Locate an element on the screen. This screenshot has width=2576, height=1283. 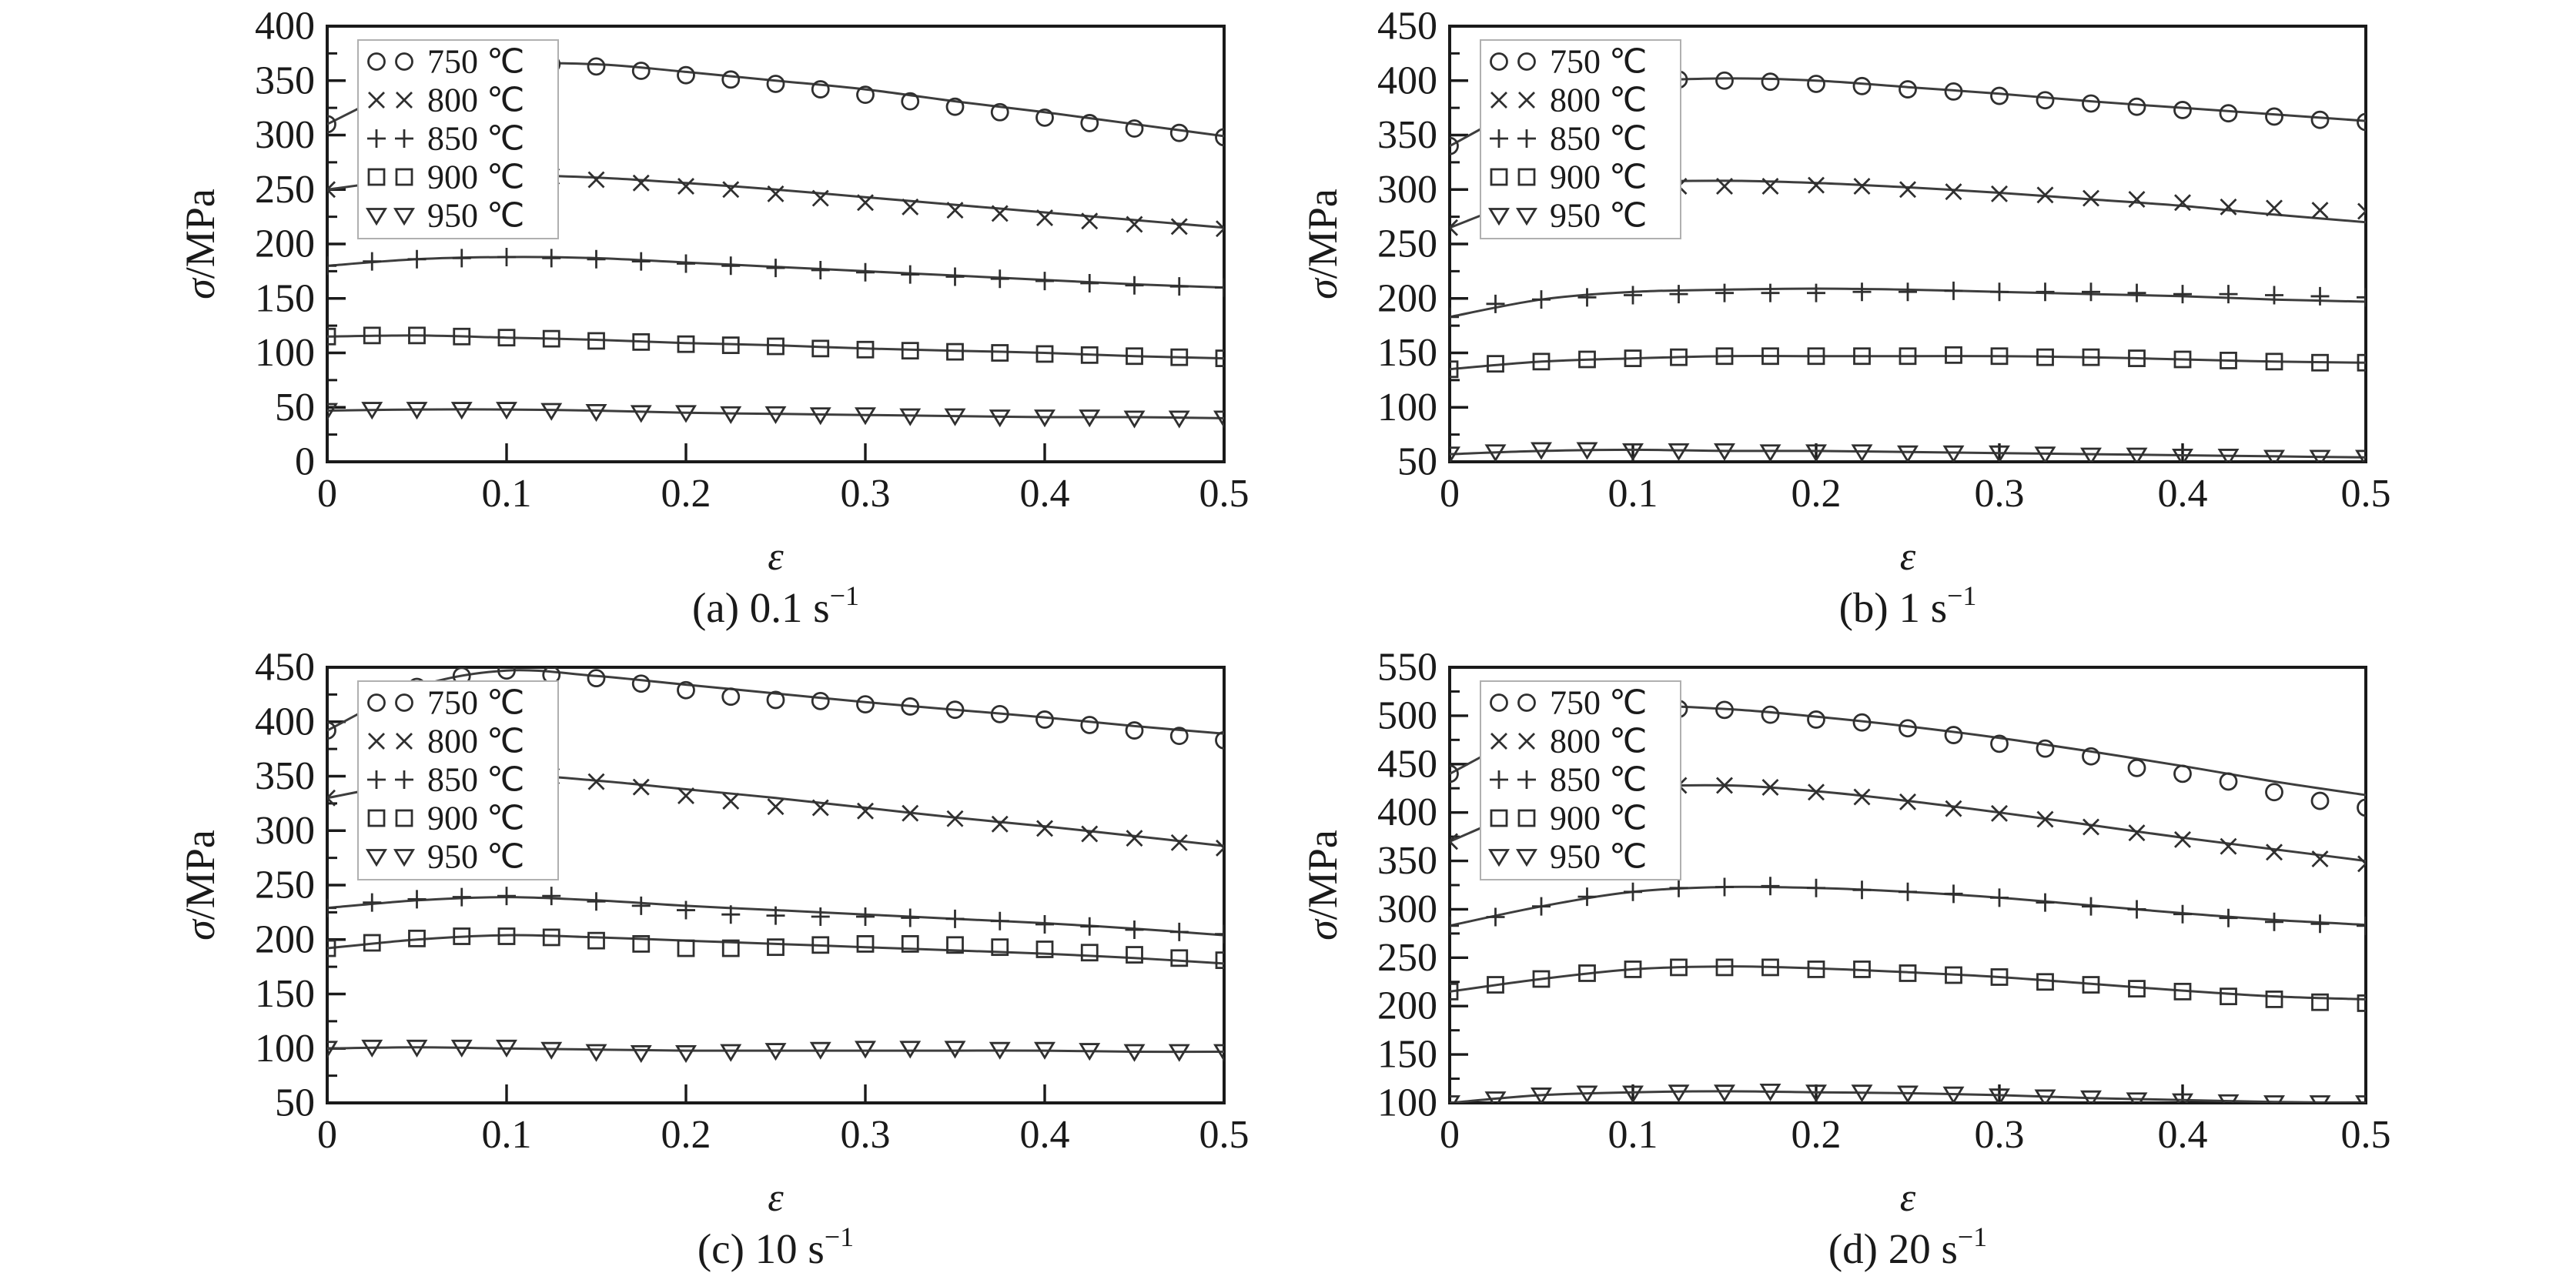
y-tick-label: 400 is located at coordinates (1407, 812).